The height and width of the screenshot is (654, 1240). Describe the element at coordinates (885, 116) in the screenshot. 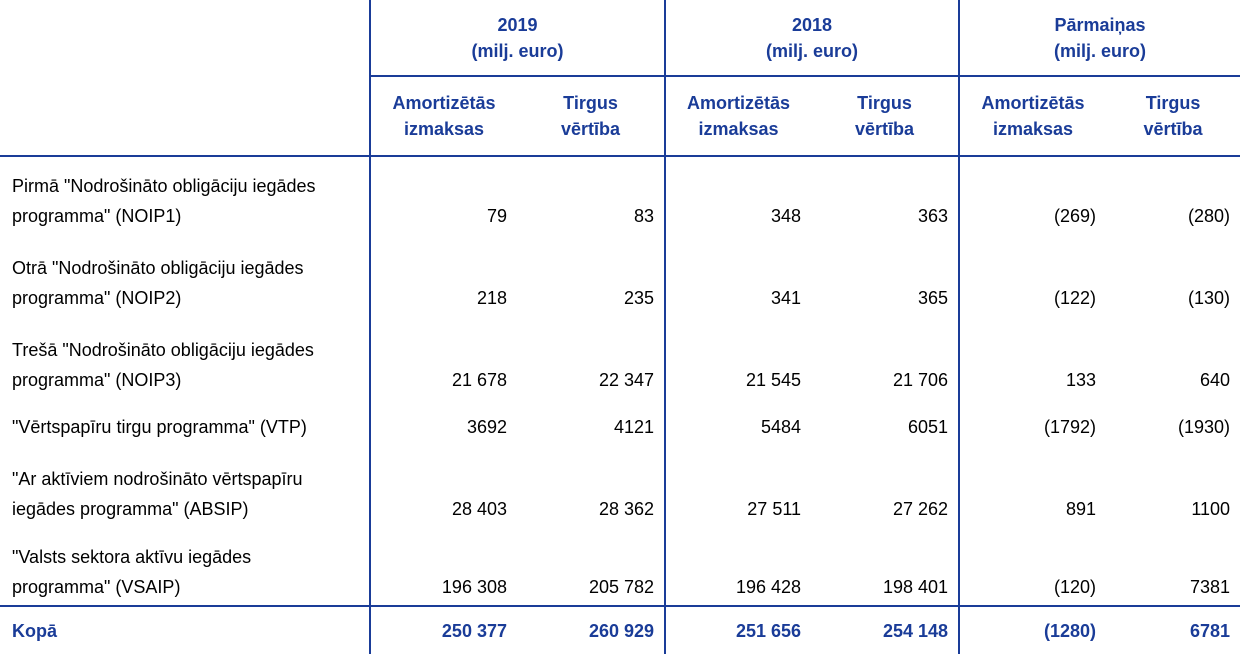

I see `subheader-market-2018: Tirgus vērtība` at that location.